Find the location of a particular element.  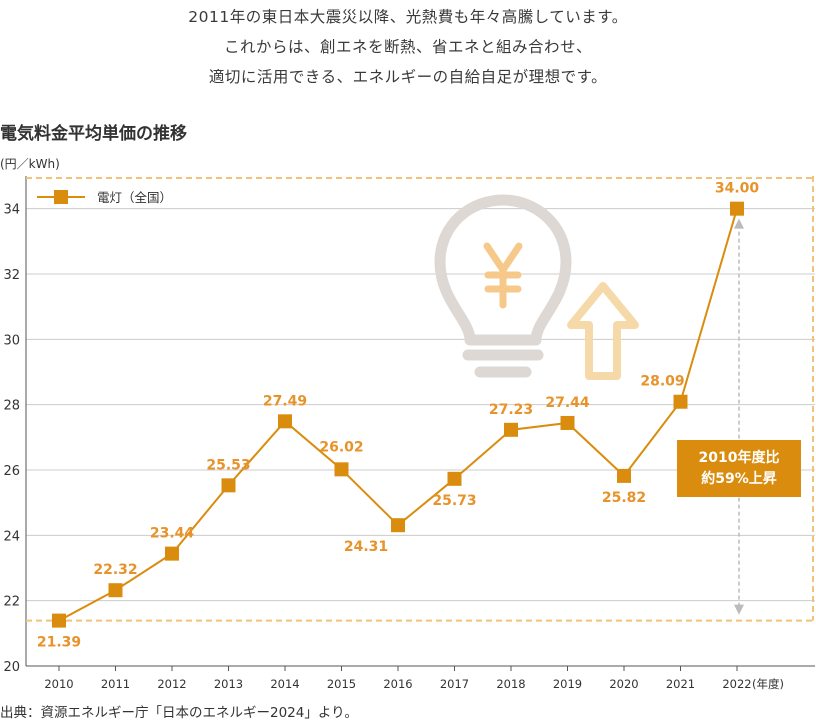

y-tick-label: 34 is located at coordinates (11, 210).